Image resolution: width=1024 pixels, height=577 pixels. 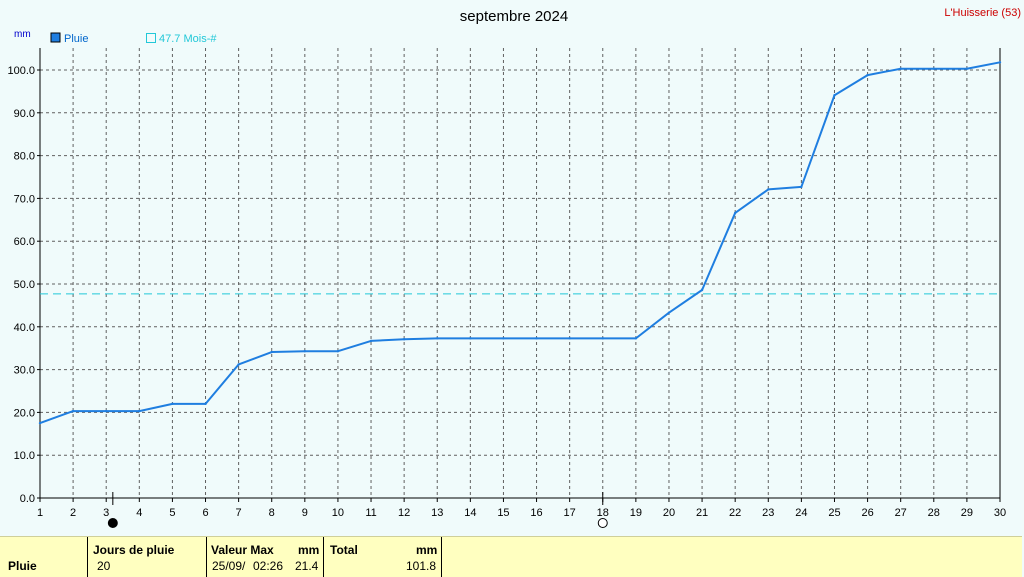 What do you see at coordinates (404, 513) in the screenshot?
I see `x-tick-label: 12` at bounding box center [404, 513].